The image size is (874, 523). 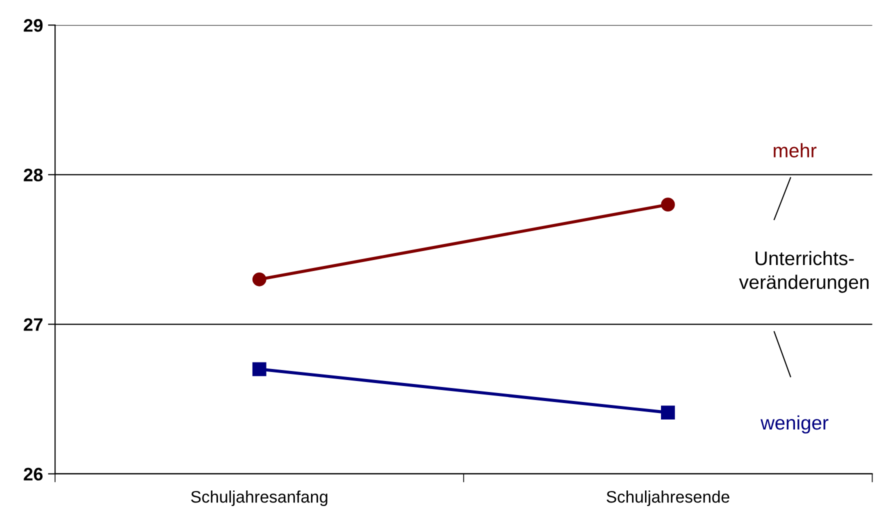 What do you see at coordinates (259, 498) in the screenshot?
I see `x-tick-label: Schuljahresanfang` at bounding box center [259, 498].